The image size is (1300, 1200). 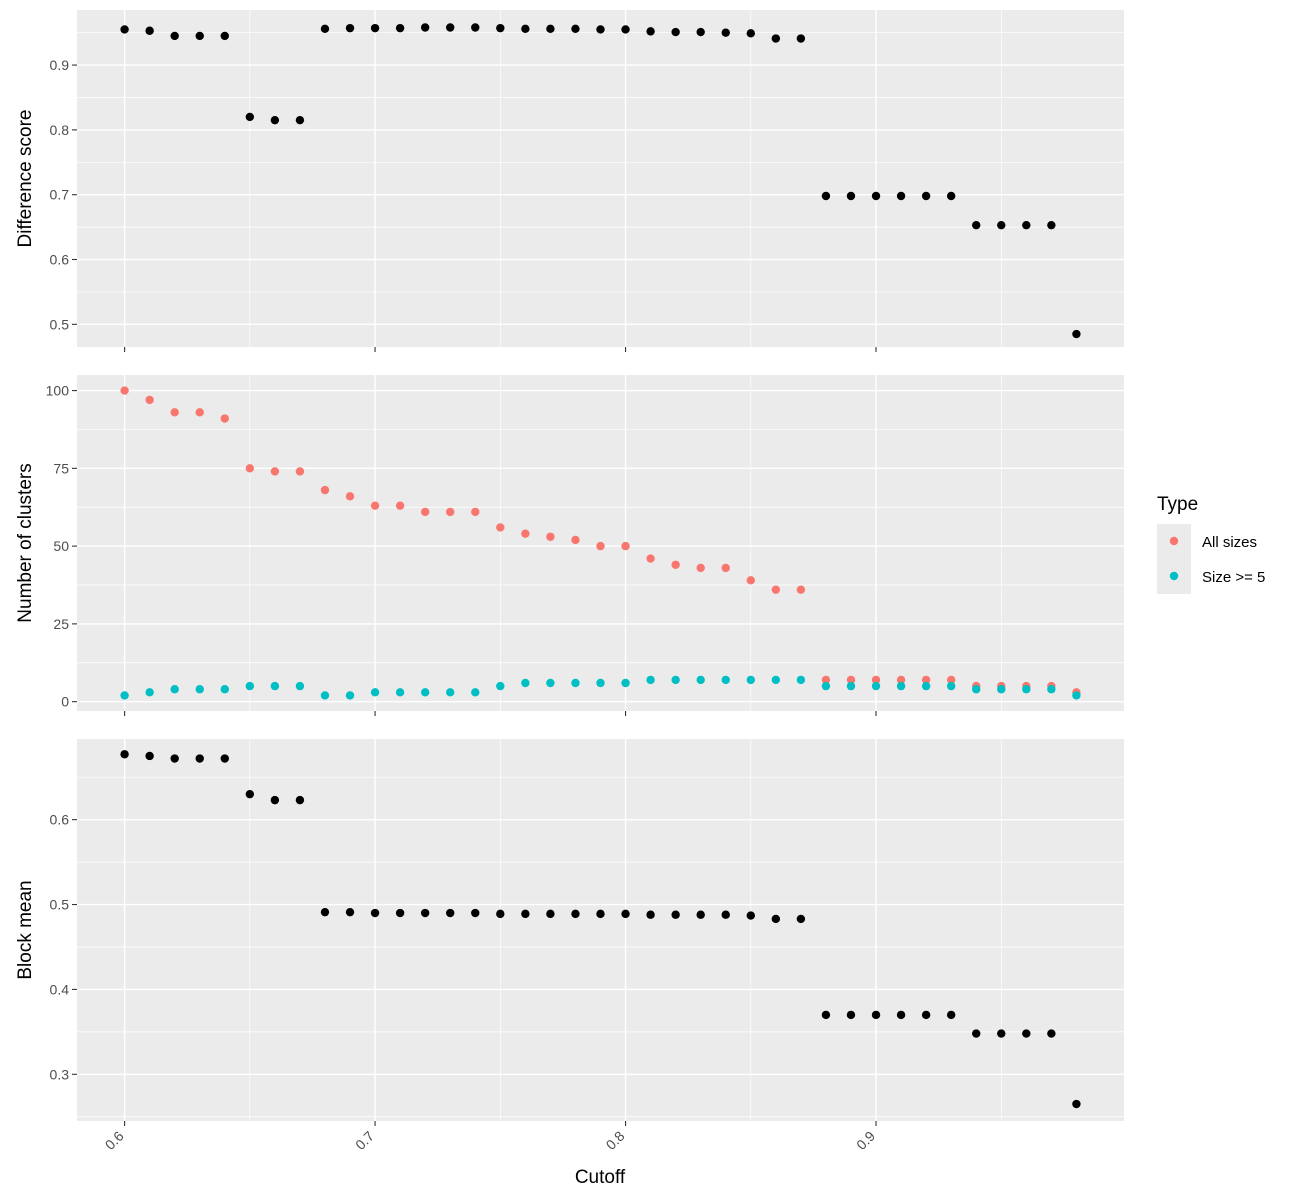 What do you see at coordinates (615, 1140) in the screenshot?
I see `x-tick-label: 0.8` at bounding box center [615, 1140].